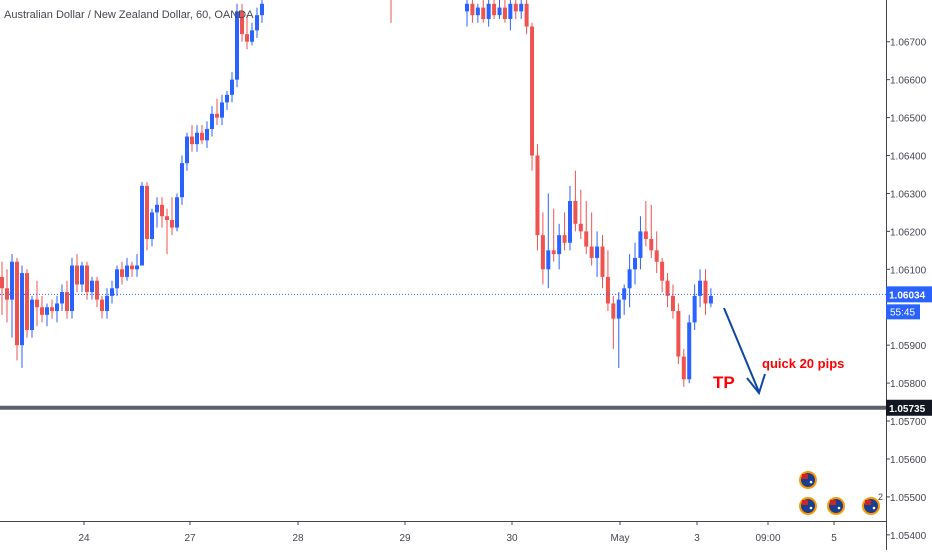 The image size is (932, 555). Describe the element at coordinates (443, 535) in the screenshot. I see `time-axis` at that location.